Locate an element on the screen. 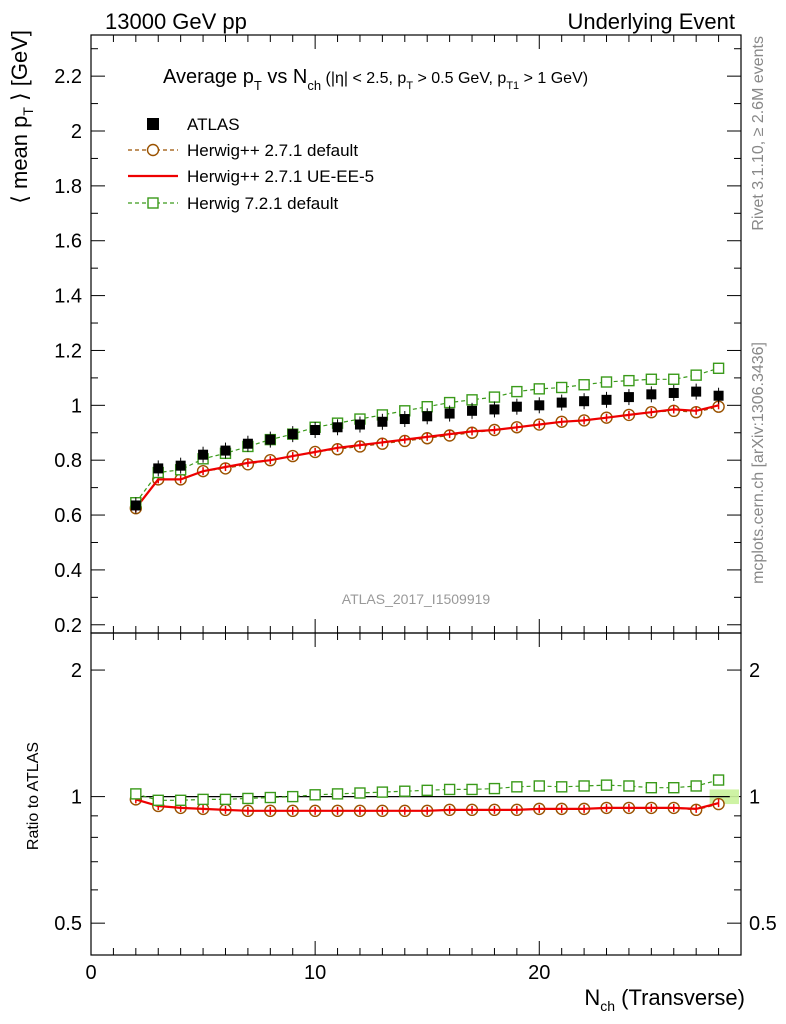 The height and width of the screenshot is (1024, 786). y-tick-label: 0.8 is located at coordinates (68, 461).